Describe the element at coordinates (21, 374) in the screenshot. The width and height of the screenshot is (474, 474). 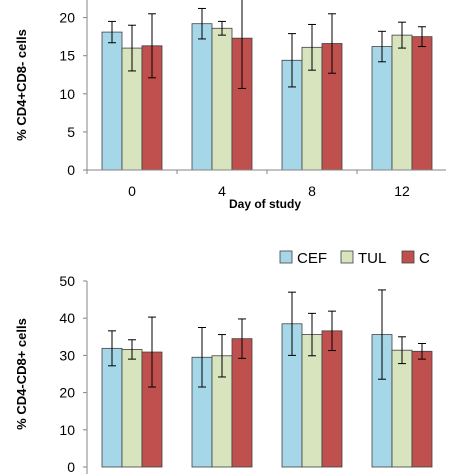
I see `chart-bottom-y-axis-label: % CD4-CD8+ cells` at that location.